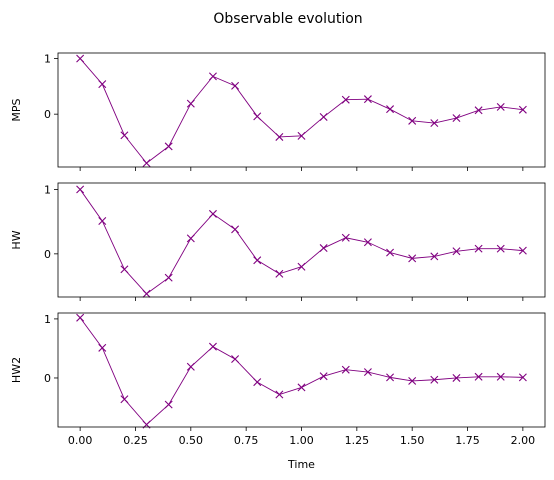  What do you see at coordinates (16, 109) in the screenshot?
I see `y-axis-label: MPS` at bounding box center [16, 109].